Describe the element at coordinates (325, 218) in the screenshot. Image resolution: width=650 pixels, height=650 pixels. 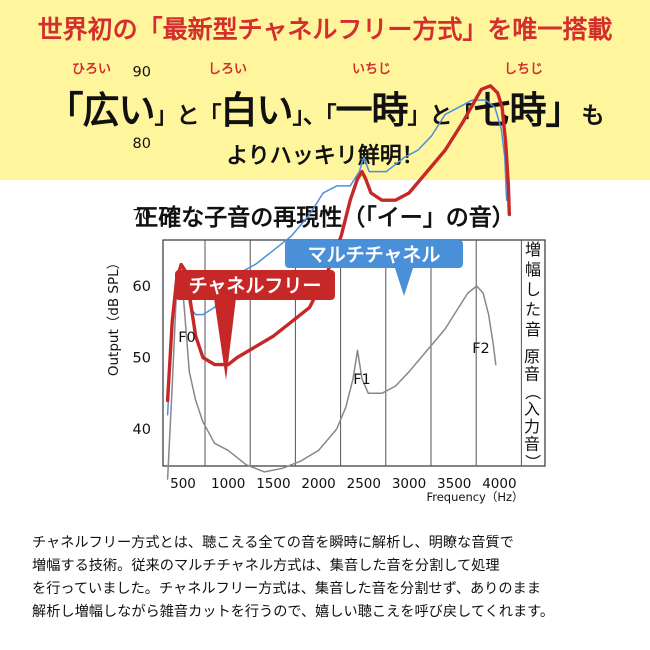
I see `chart-title: 正確な子音の再現性（「イー」の音）` at that location.